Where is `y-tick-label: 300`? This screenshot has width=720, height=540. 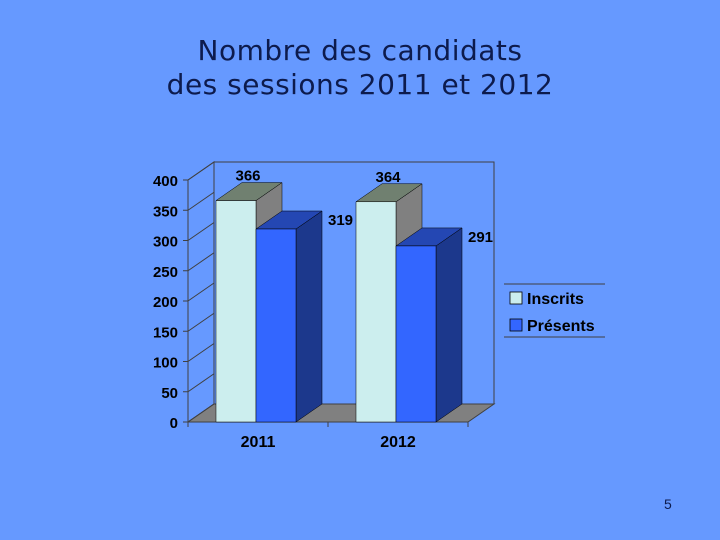
y-tick-label: 300 is located at coordinates (165, 242).